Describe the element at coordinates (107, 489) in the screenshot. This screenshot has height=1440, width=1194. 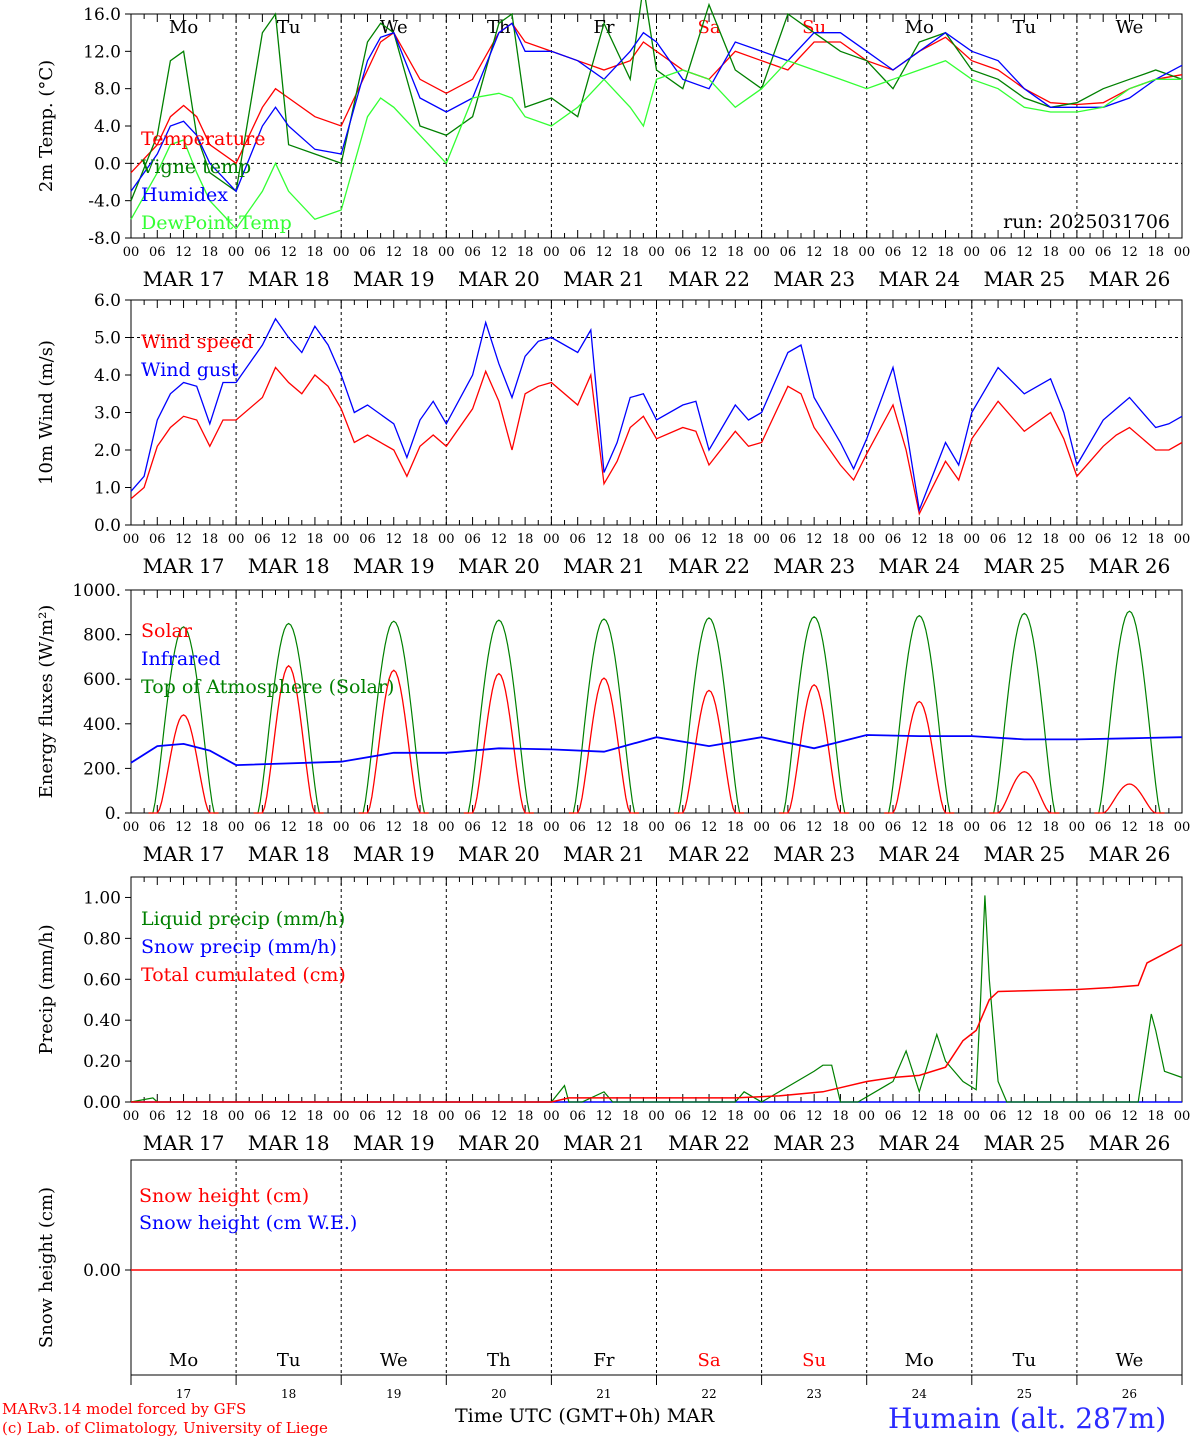
I see `y-tick-label: 1.0` at that location.